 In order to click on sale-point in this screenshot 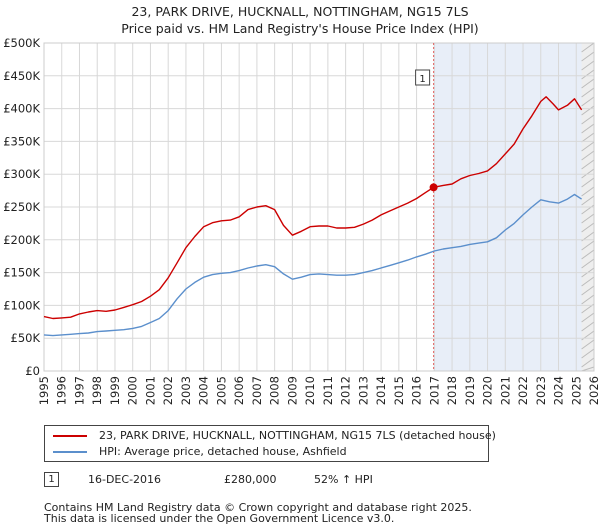, I will do `click(433, 187)`.